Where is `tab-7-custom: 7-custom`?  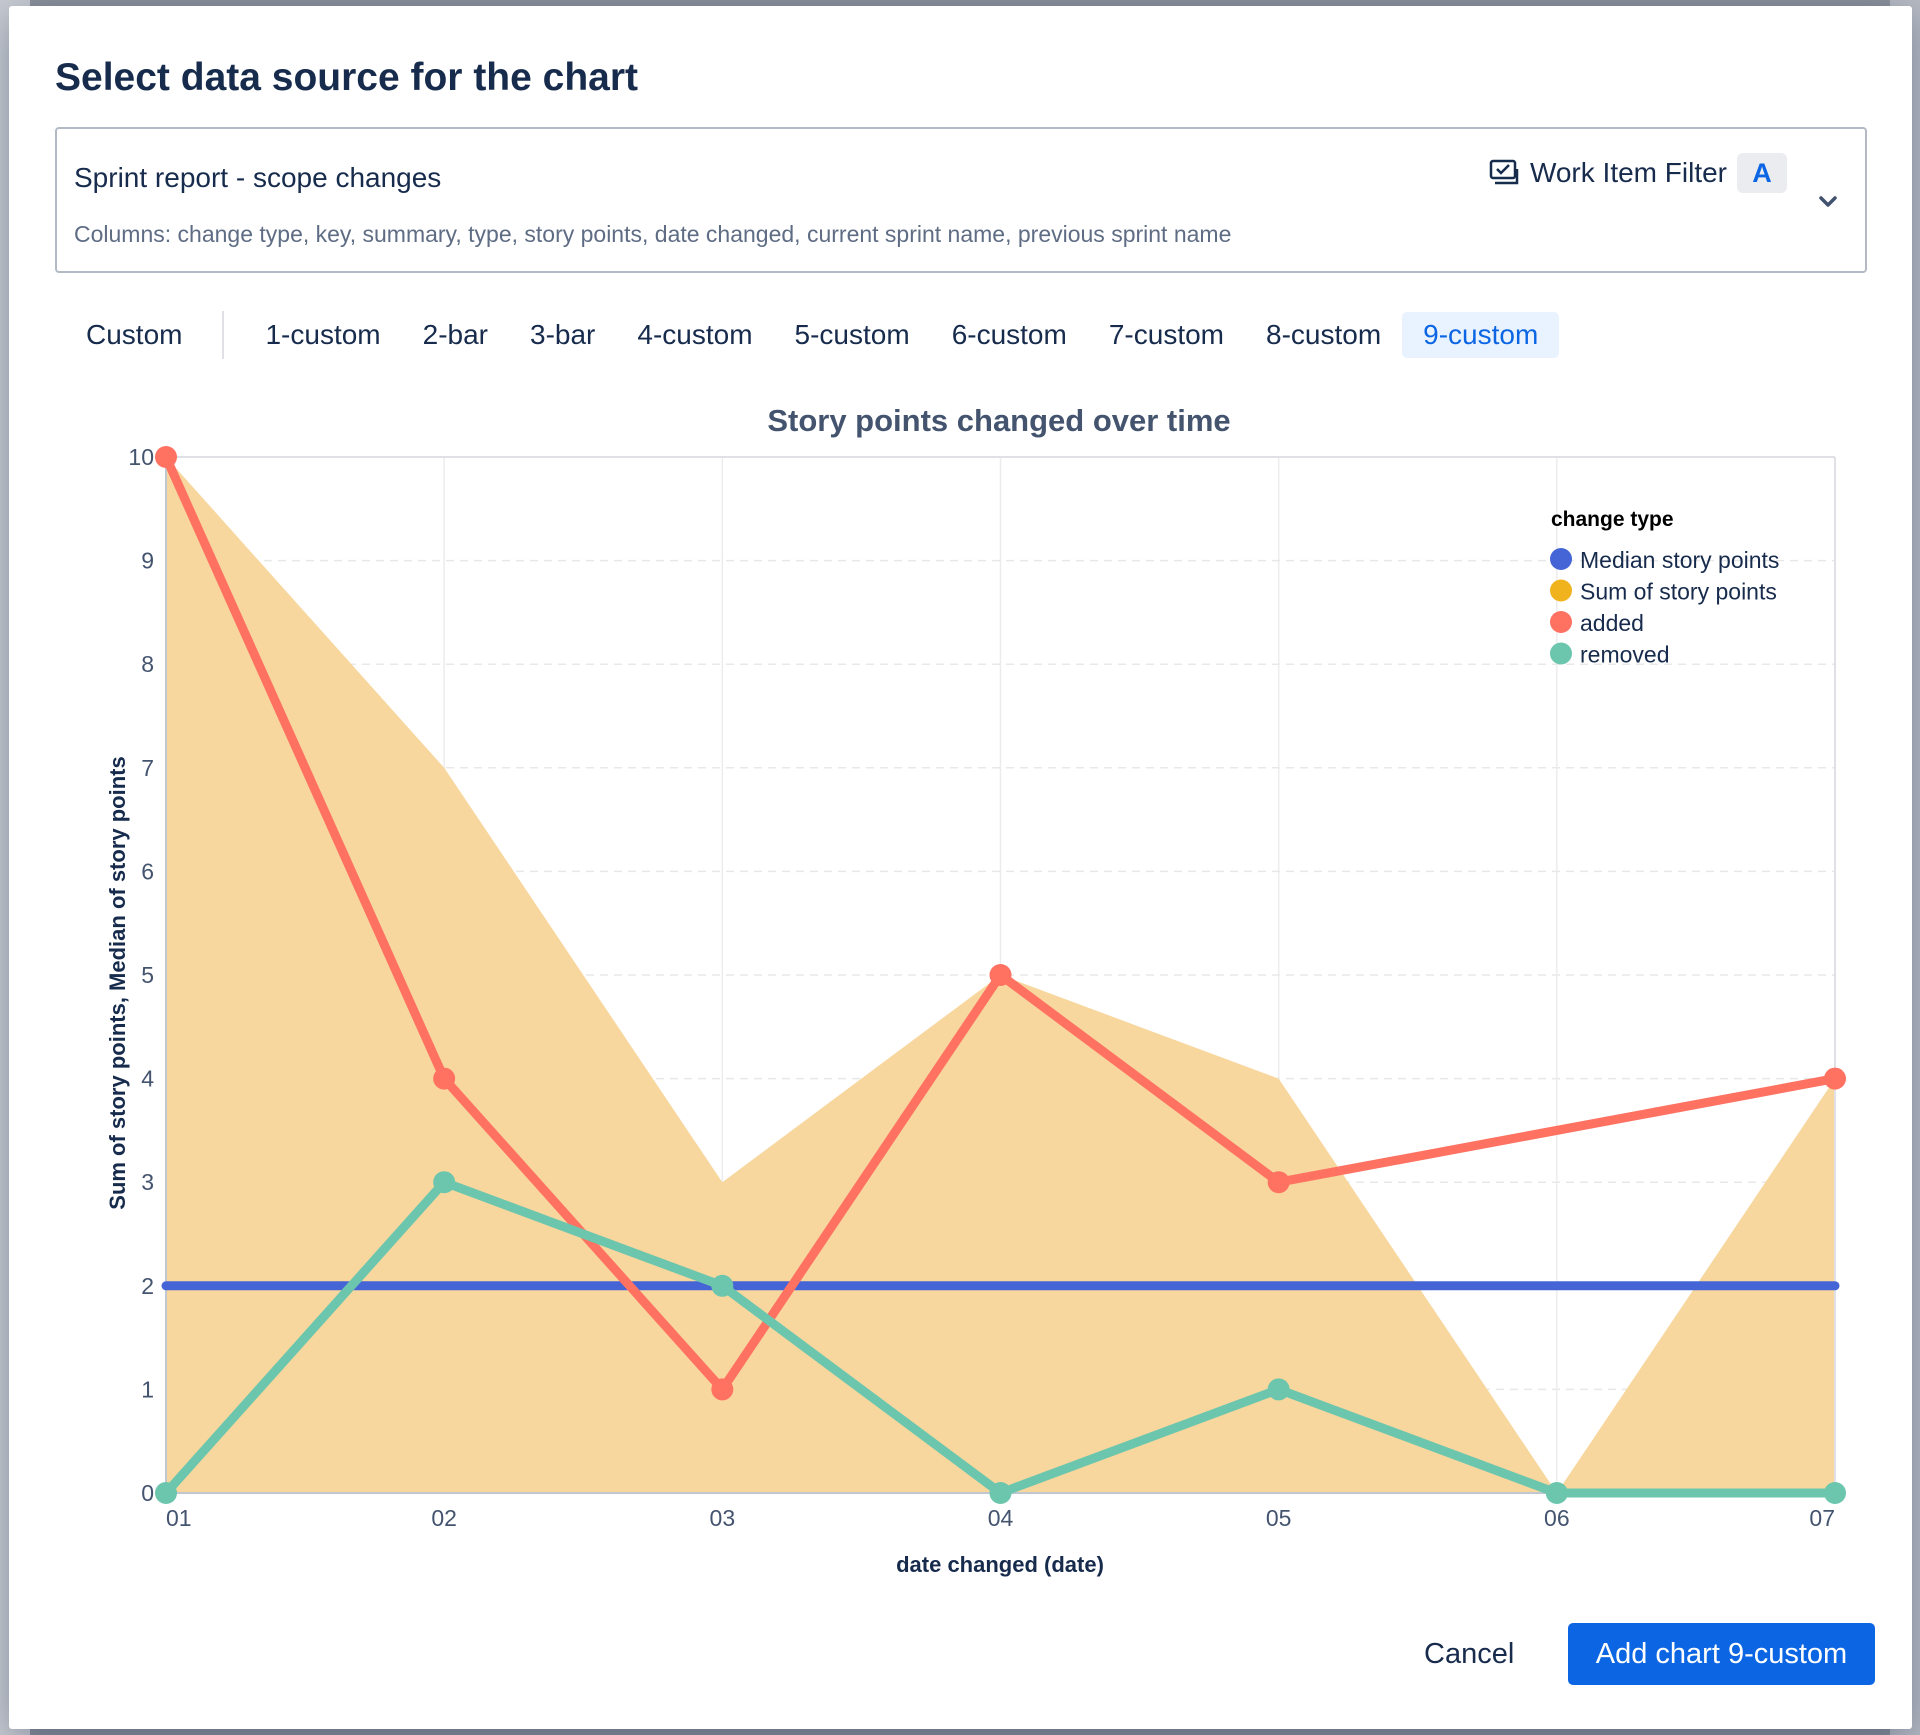
tab-7-custom: 7-custom is located at coordinates (1166, 334).